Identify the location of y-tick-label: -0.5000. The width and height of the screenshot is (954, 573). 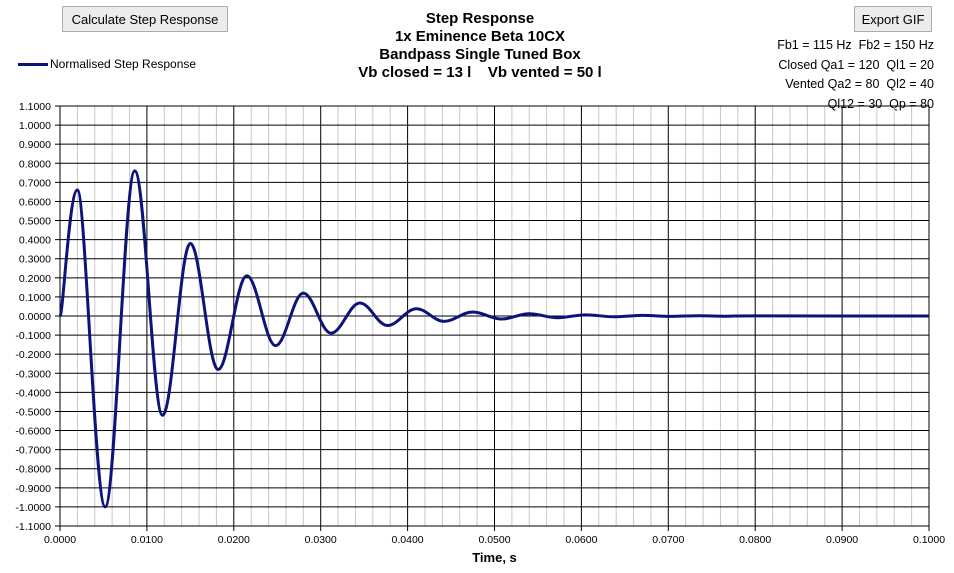
(33, 412).